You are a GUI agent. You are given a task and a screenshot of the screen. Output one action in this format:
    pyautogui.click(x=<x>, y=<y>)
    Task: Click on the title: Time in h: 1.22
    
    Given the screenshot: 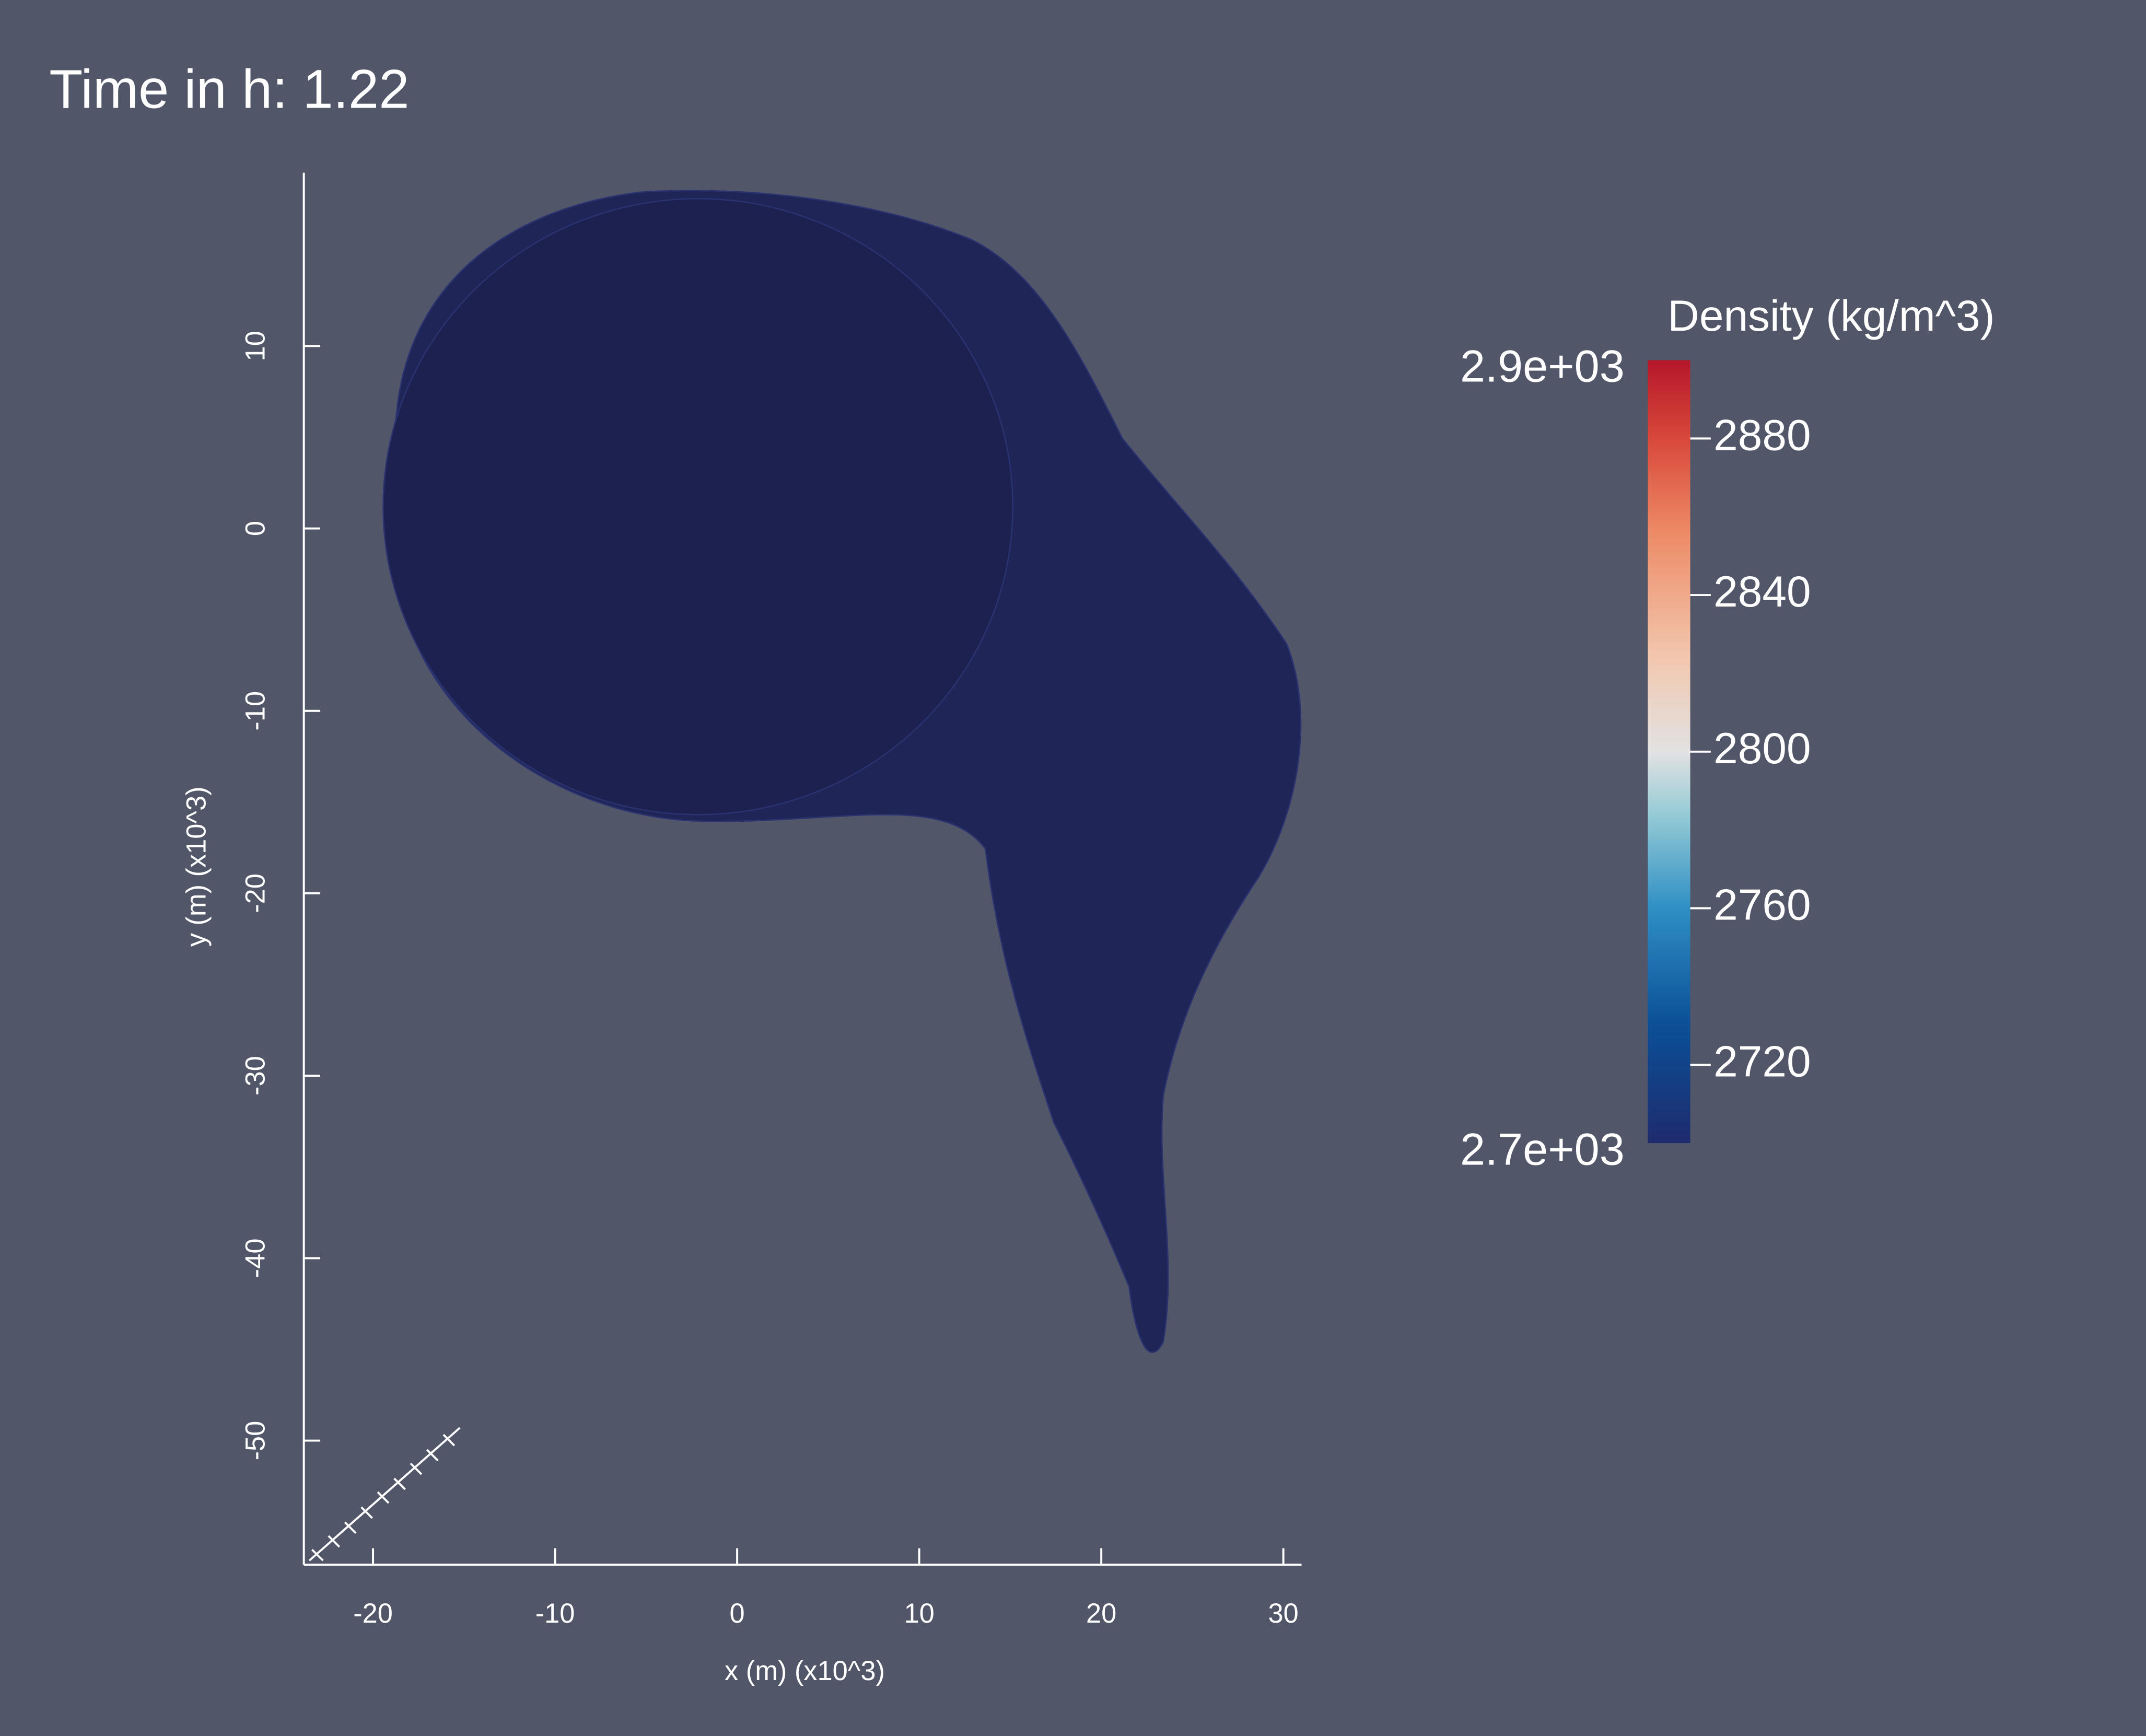 What is the action you would take?
    pyautogui.click(x=229, y=89)
    